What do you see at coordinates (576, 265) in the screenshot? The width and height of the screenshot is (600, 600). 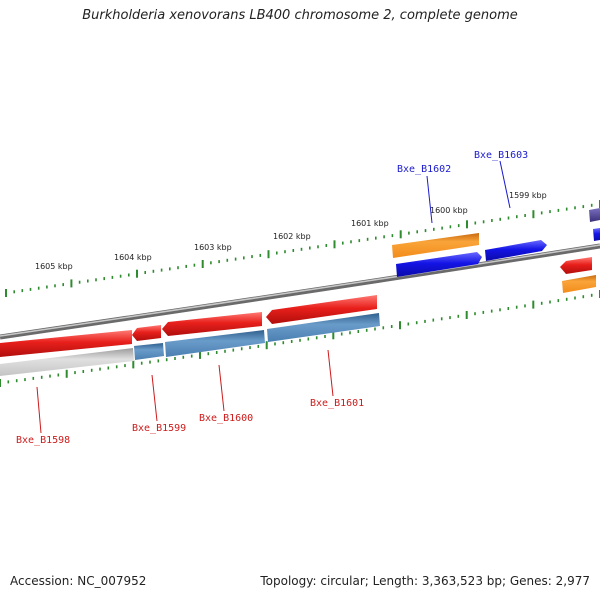 I see `gene-feature-red-right` at bounding box center [576, 265].